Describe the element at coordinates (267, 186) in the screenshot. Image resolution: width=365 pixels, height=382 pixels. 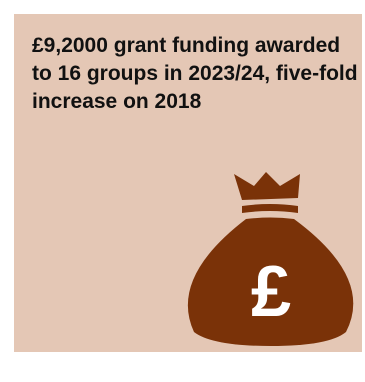
I see `bag-crown` at that location.